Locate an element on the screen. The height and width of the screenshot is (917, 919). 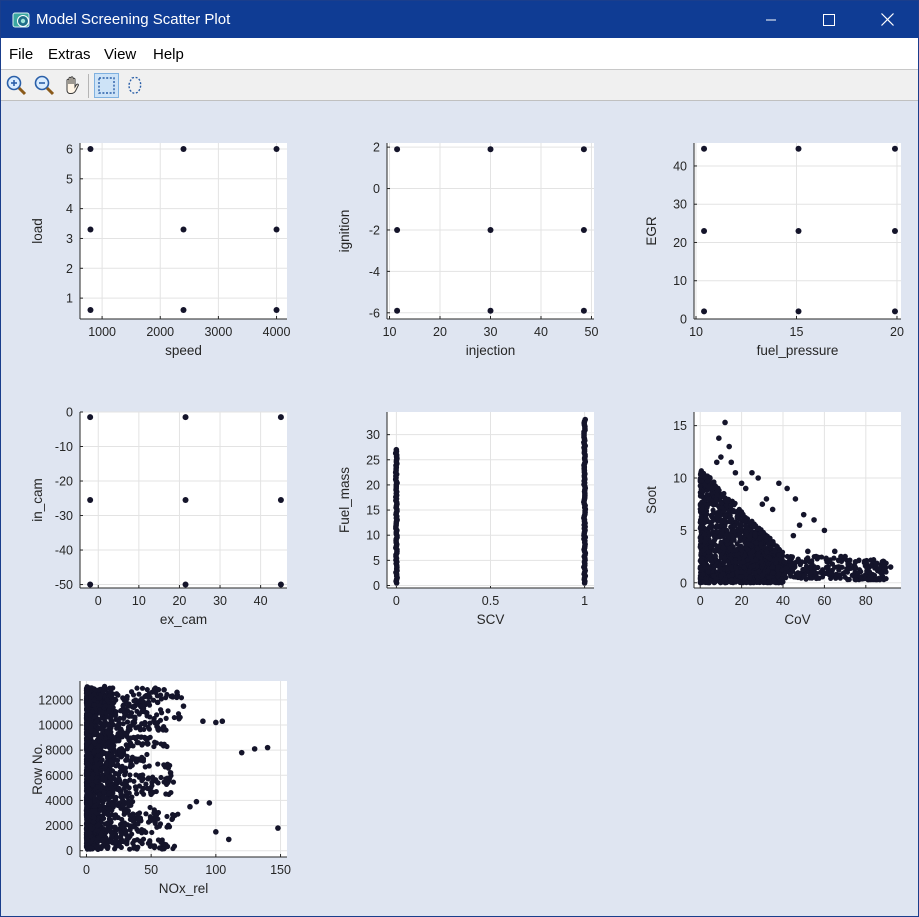
menu-file: File is located at coordinates (21, 54).